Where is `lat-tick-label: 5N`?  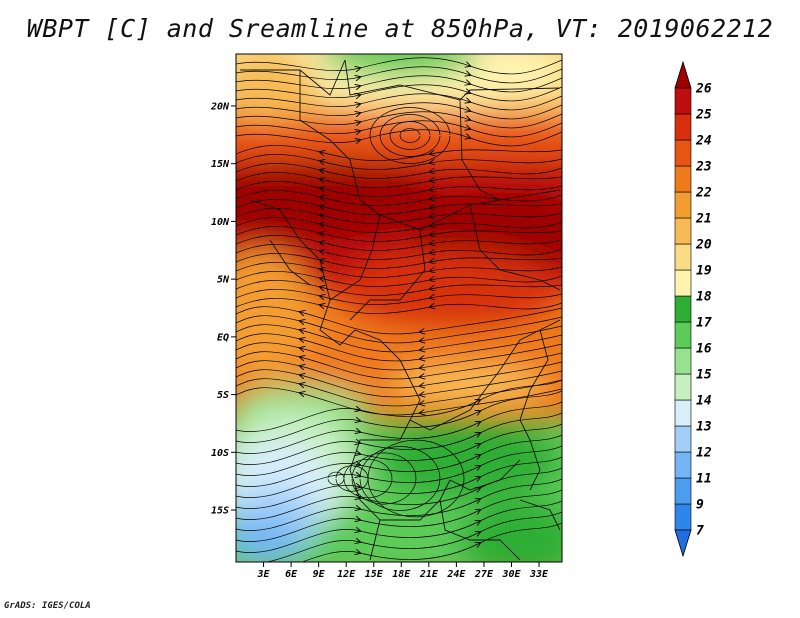 lat-tick-label: 5N is located at coordinates (223, 280).